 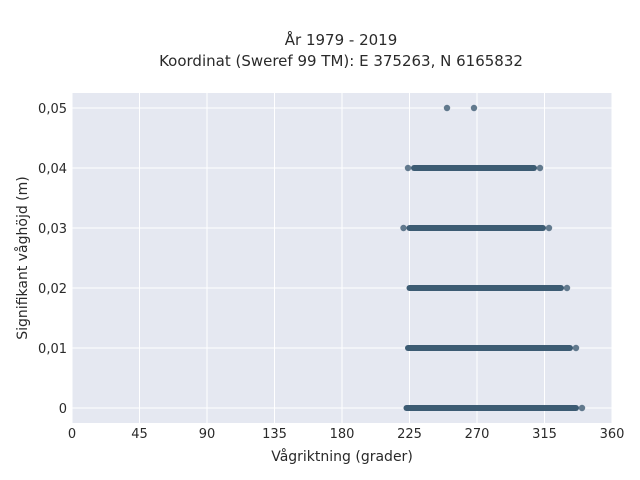 What do you see at coordinates (342, 434) in the screenshot?
I see `x-tick-label: 180` at bounding box center [342, 434].